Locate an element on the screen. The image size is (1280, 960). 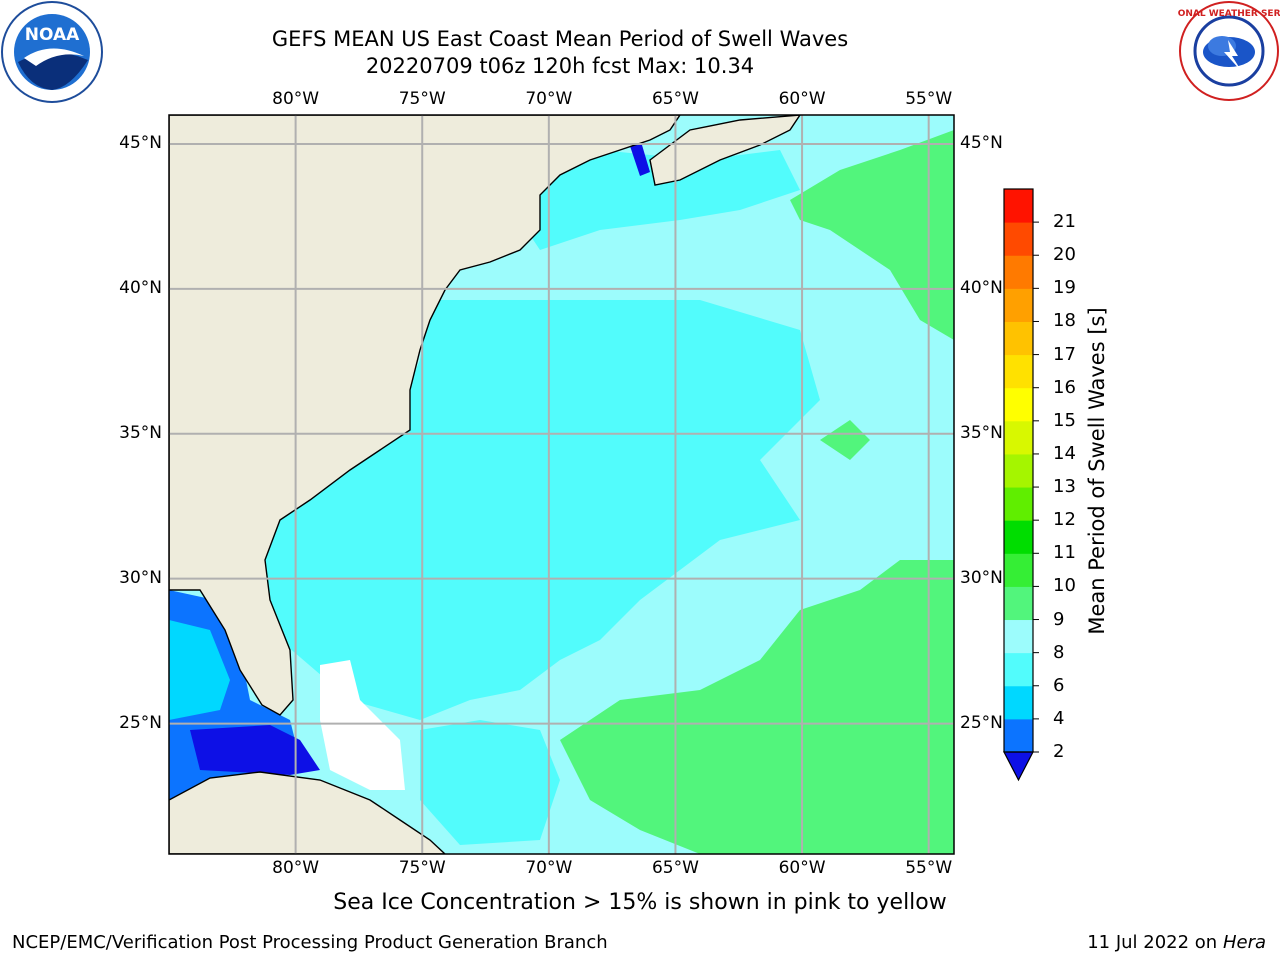
lat-tick-label-right: 40°N is located at coordinates (981, 287).